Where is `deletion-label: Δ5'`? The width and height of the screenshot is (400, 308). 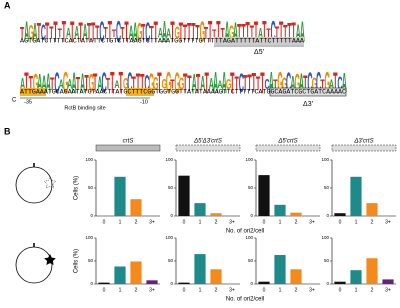
deletion-label: Δ5' is located at coordinates (259, 52).